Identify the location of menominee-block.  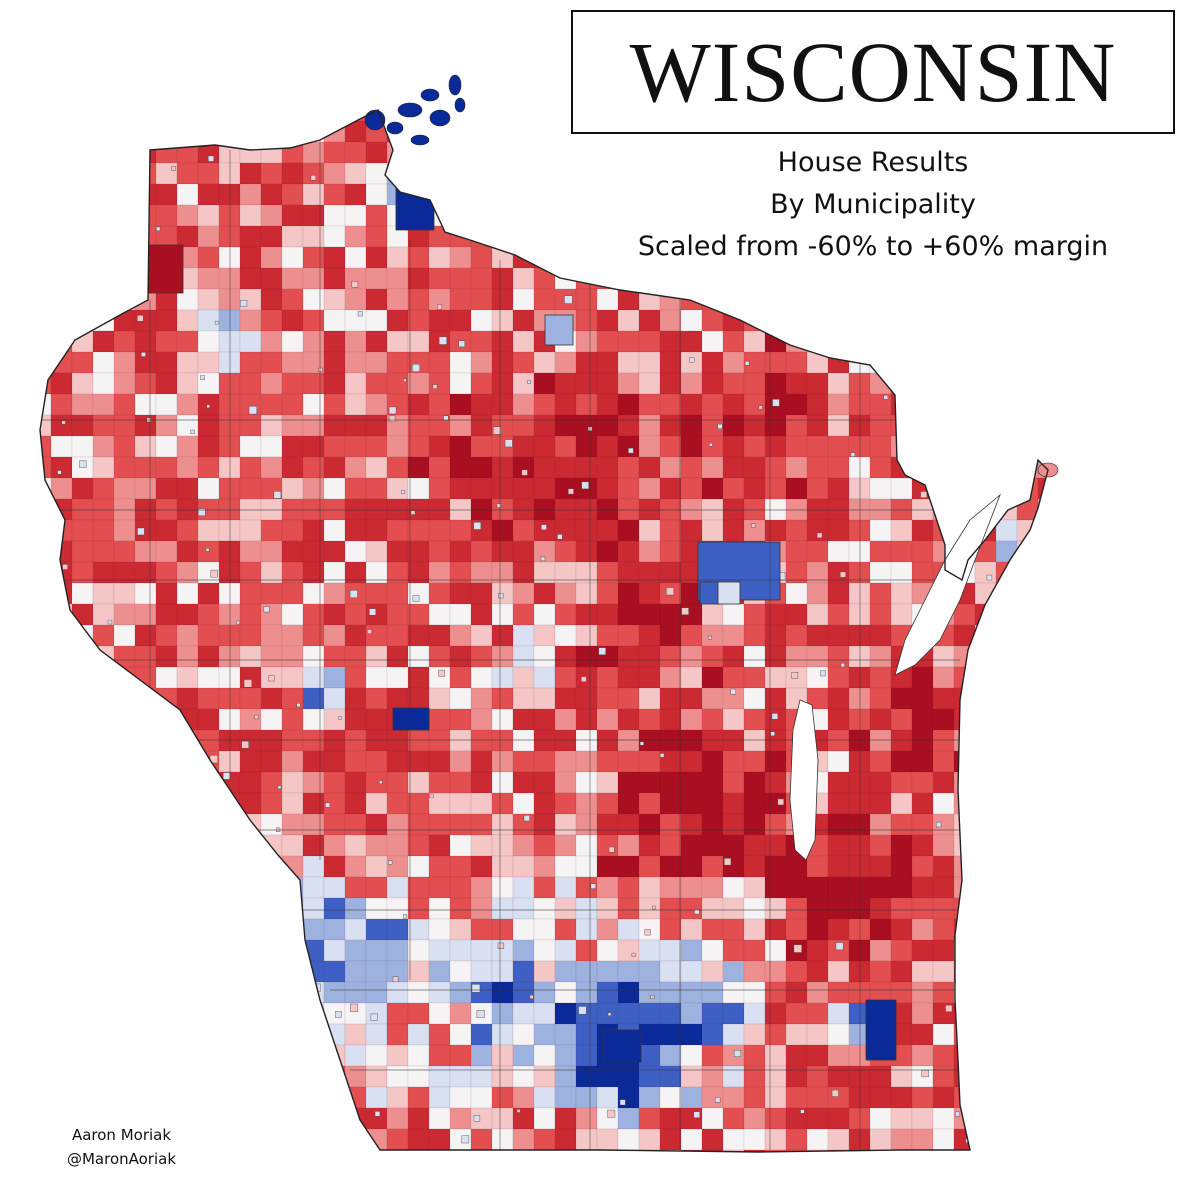
(710, 593).